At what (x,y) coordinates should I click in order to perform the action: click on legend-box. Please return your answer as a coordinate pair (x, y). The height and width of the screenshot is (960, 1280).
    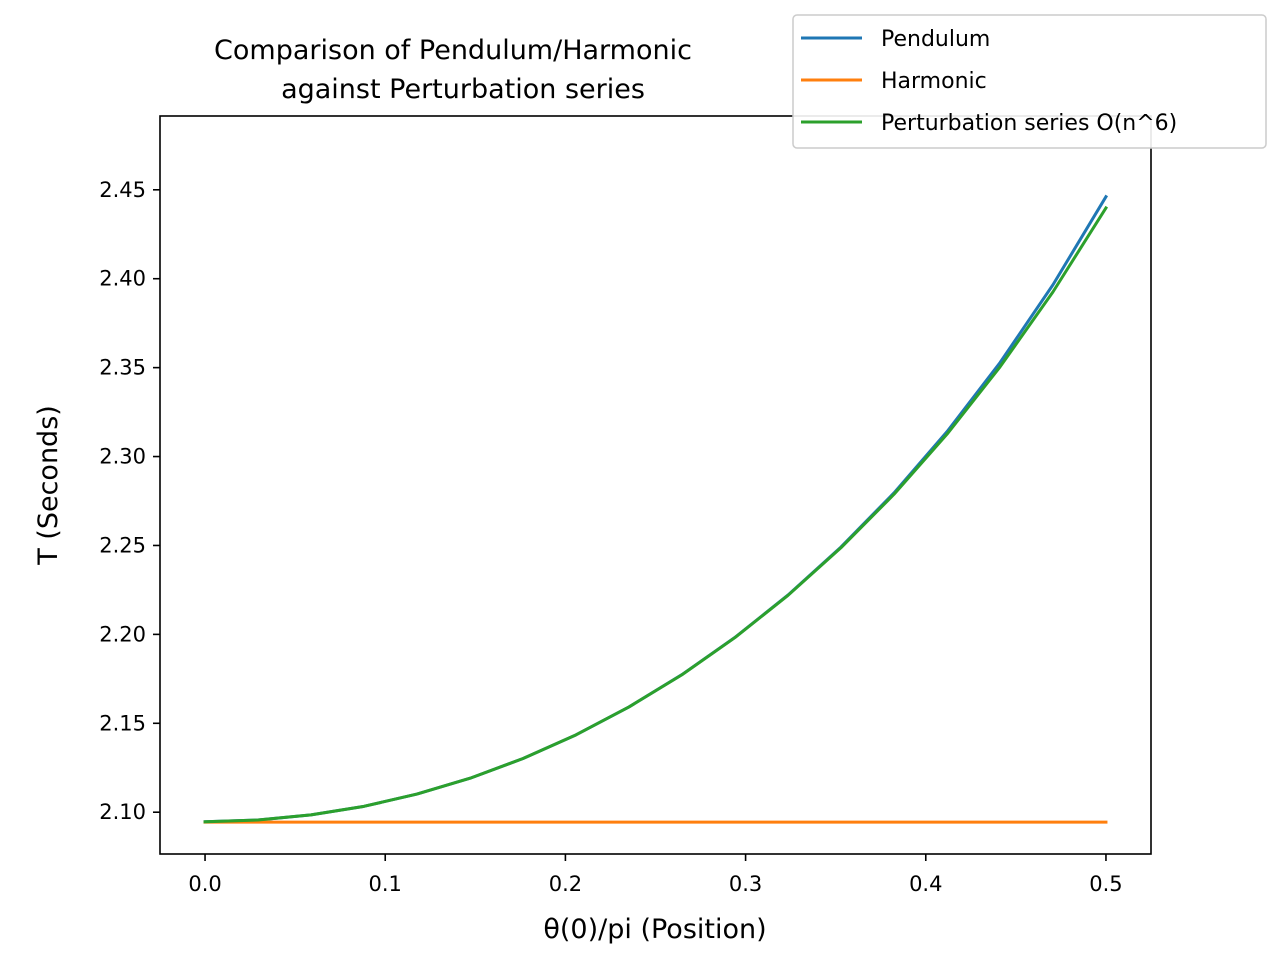
    Looking at the image, I should click on (1029, 81).